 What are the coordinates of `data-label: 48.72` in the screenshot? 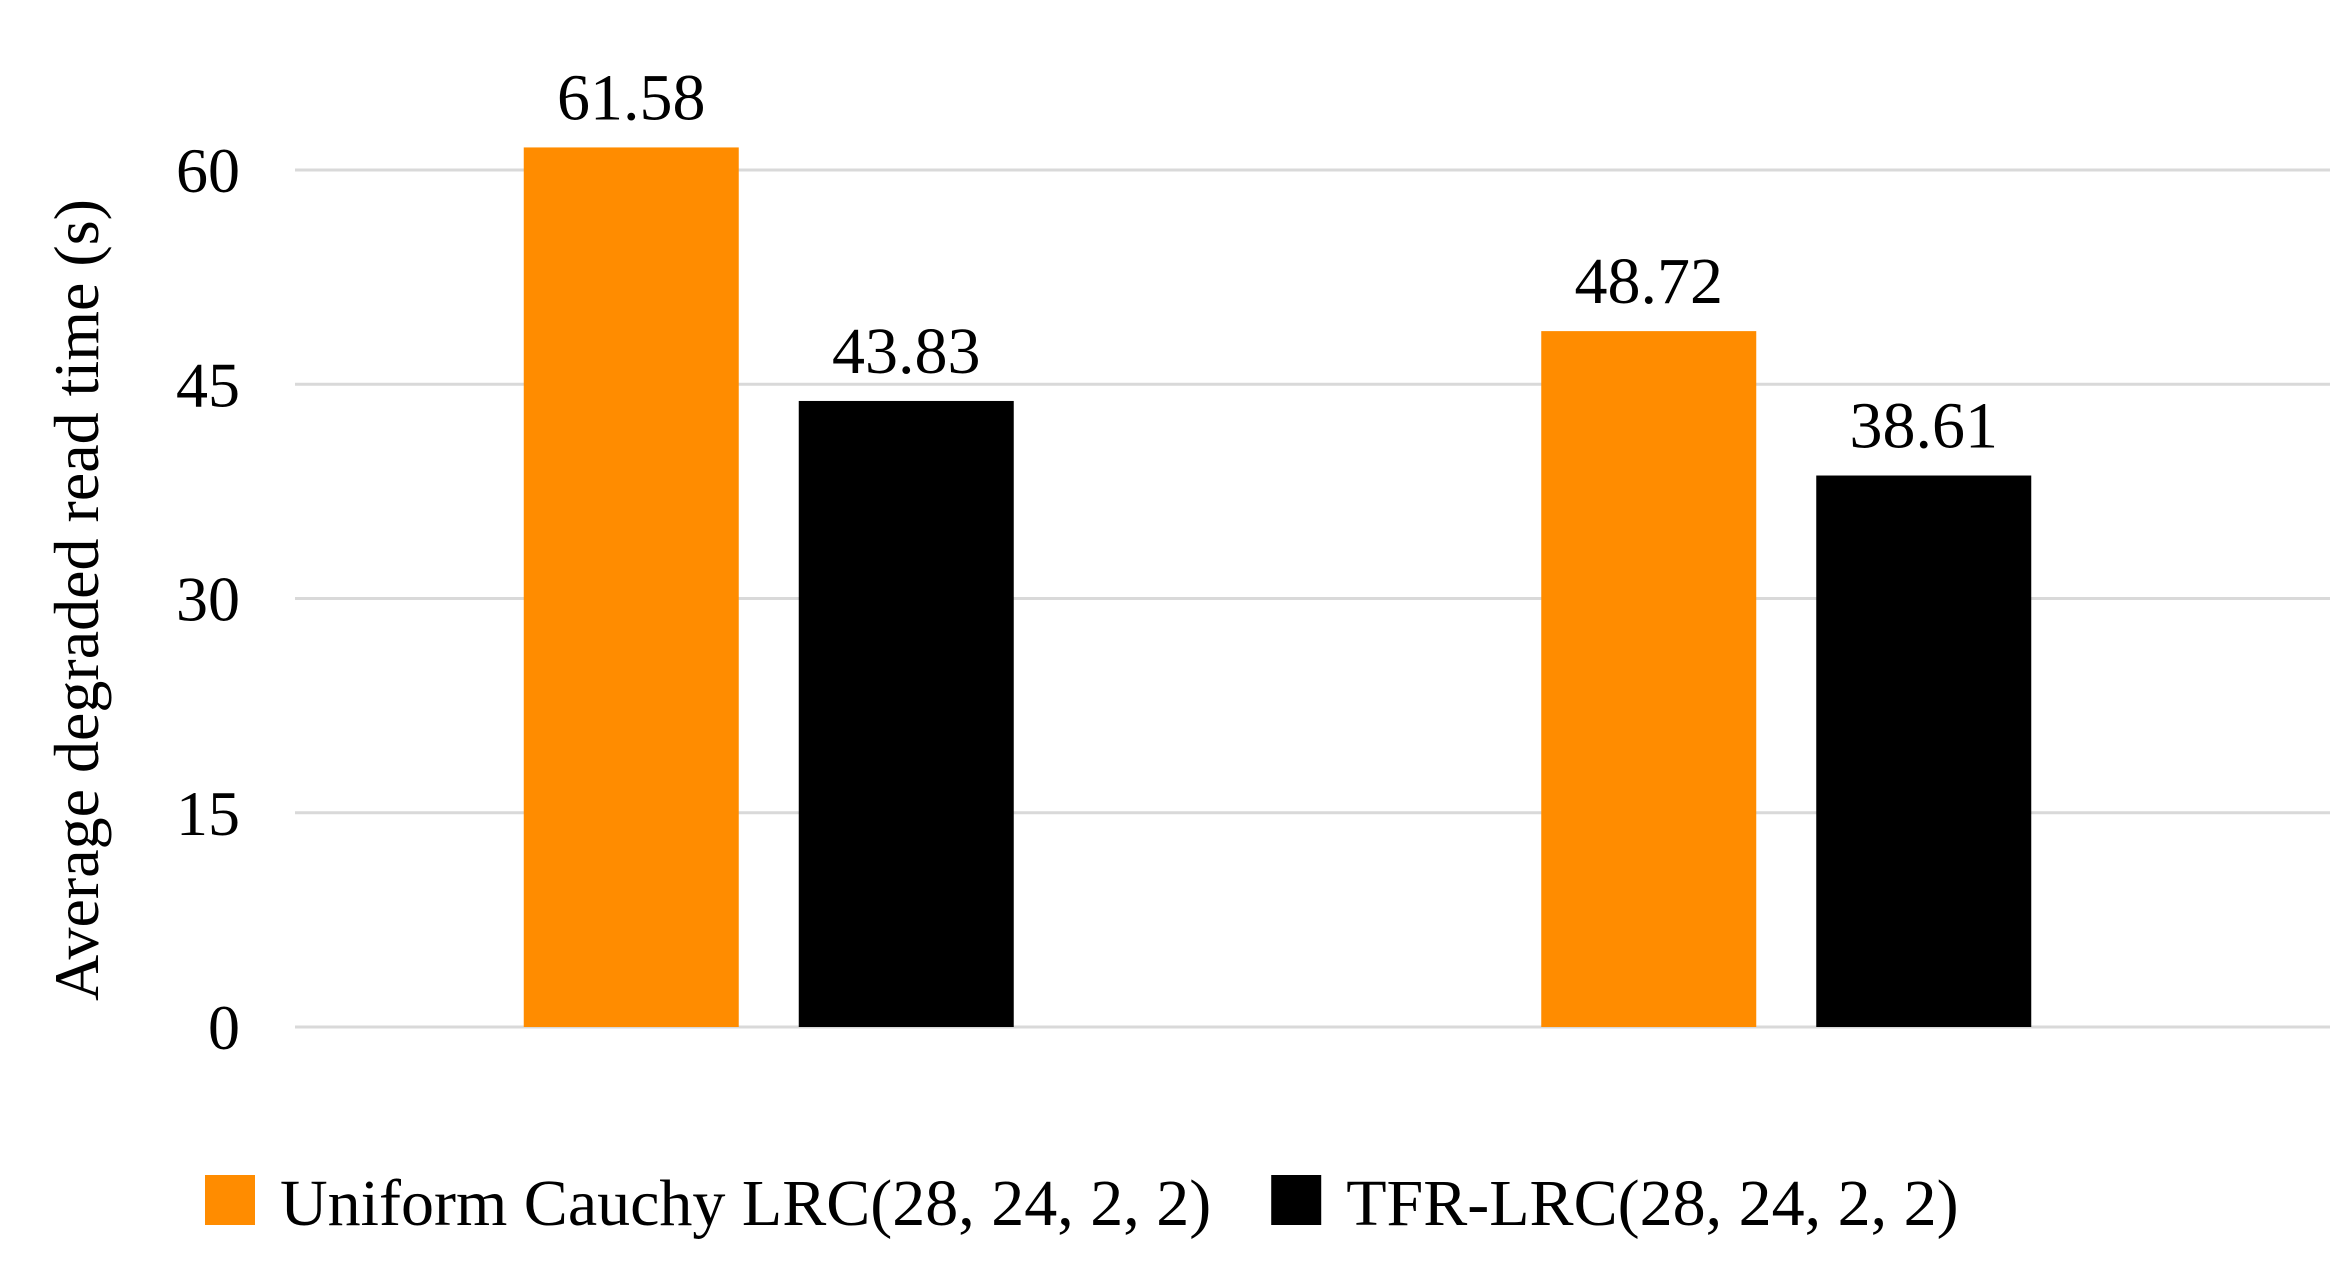 It's located at (1649, 281).